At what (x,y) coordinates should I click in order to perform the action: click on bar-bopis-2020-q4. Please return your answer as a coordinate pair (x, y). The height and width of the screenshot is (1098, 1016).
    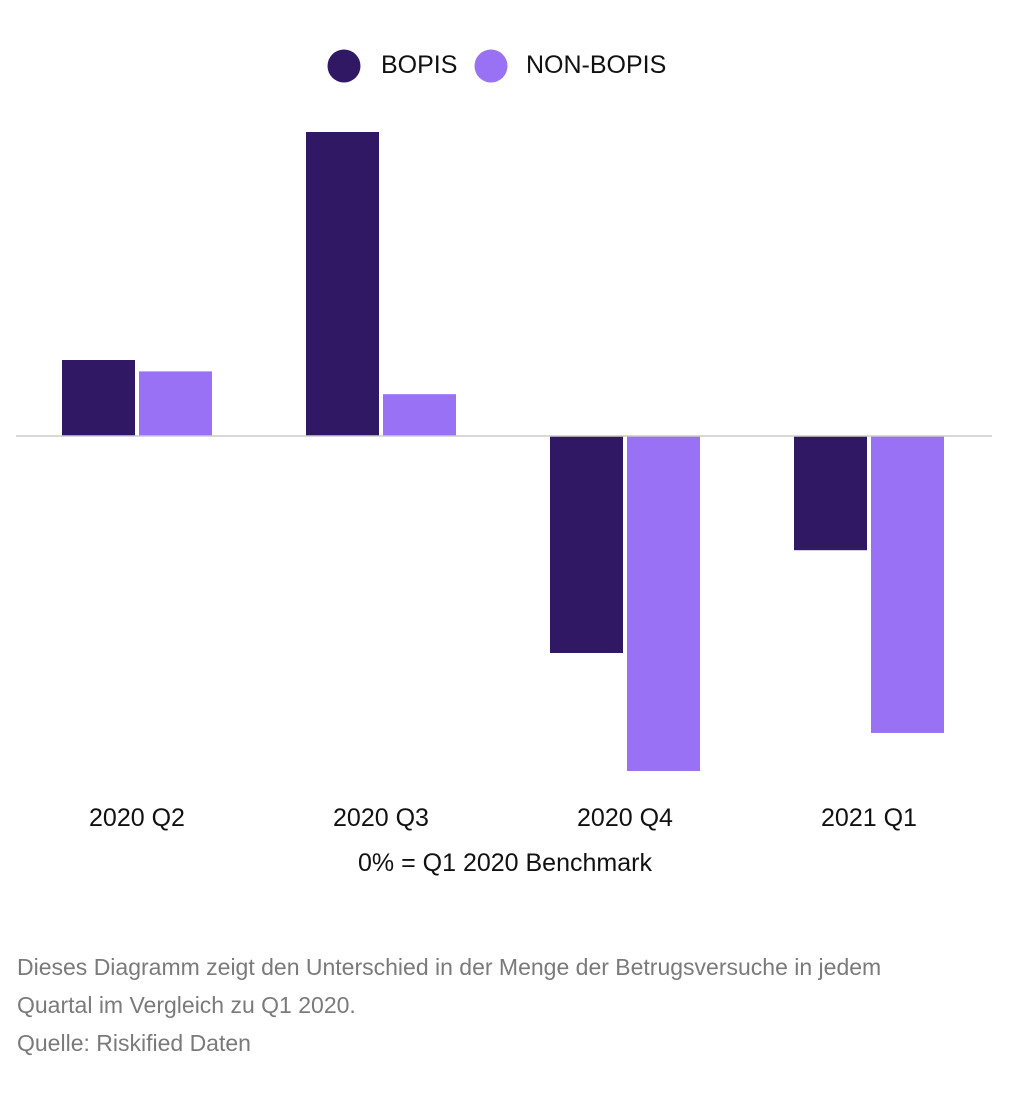
    Looking at the image, I should click on (586, 544).